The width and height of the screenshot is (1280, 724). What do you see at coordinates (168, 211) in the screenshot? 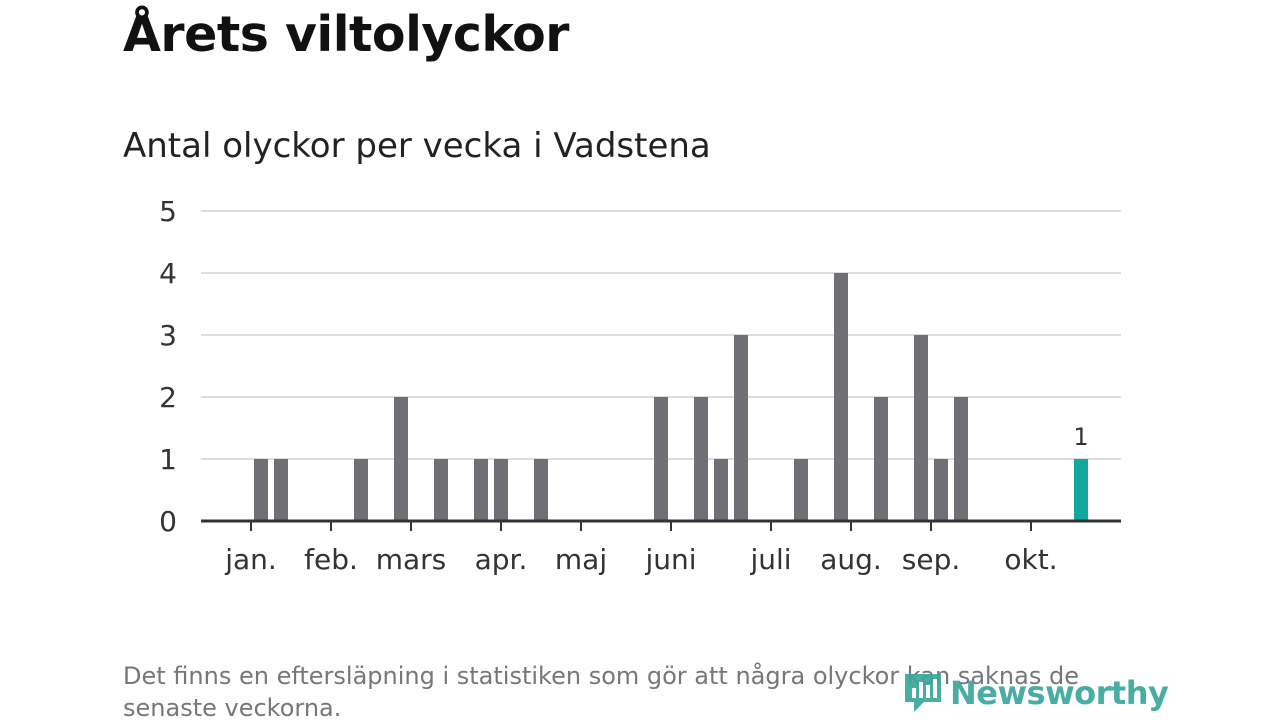
I see `y-tick-label: 5` at bounding box center [168, 211].